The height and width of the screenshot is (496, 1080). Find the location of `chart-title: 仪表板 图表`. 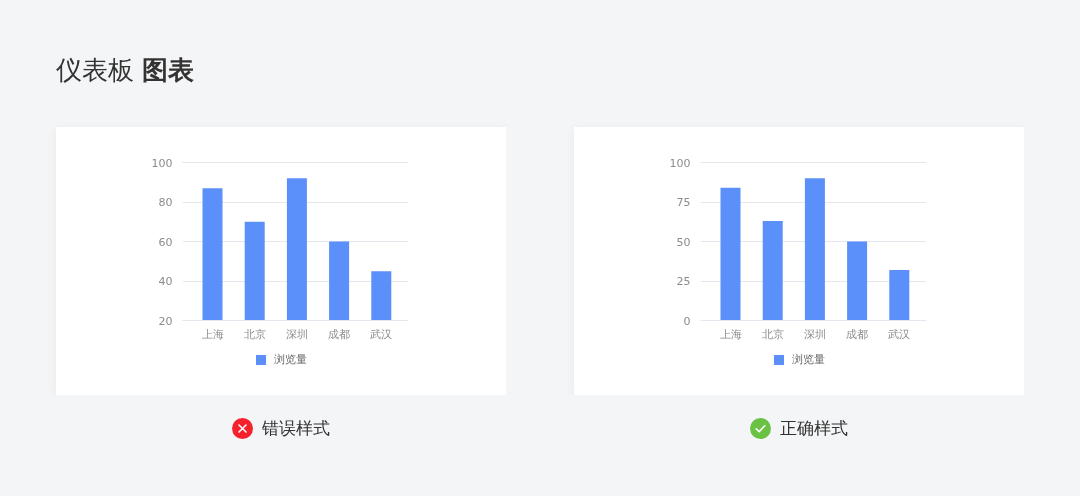

chart-title: 仪表板 图表 is located at coordinates (125, 70).